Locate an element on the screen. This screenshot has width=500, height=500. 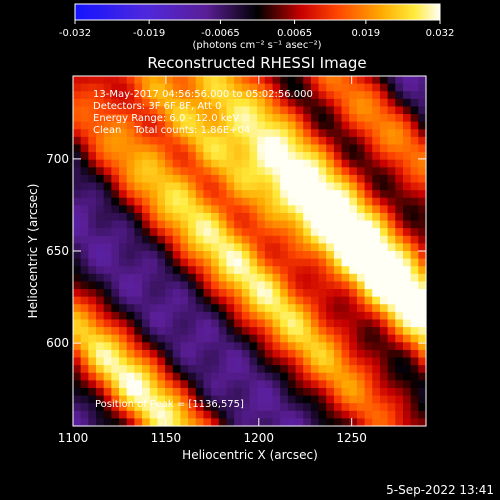
x-tick-label: 1250 is located at coordinates (351, 438).